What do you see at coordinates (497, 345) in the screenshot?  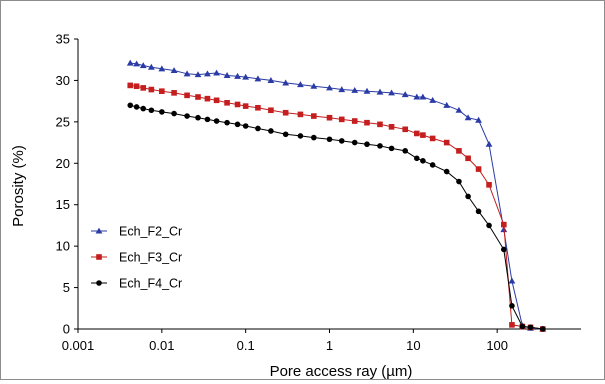 I see `x-tick-label: 100` at bounding box center [497, 345].